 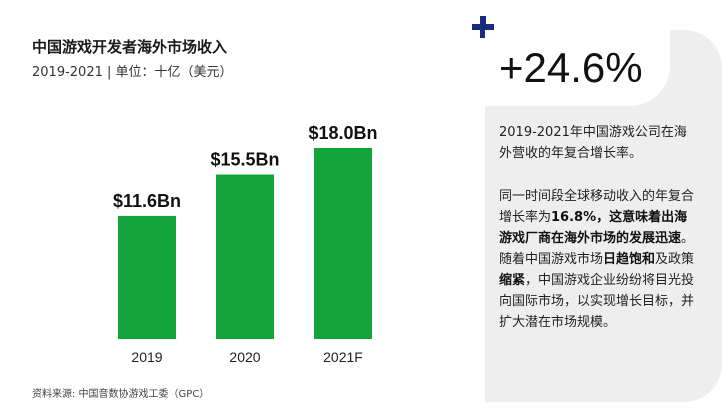 I want to click on context-text-part: 日趋饱和, so click(x=629, y=259).